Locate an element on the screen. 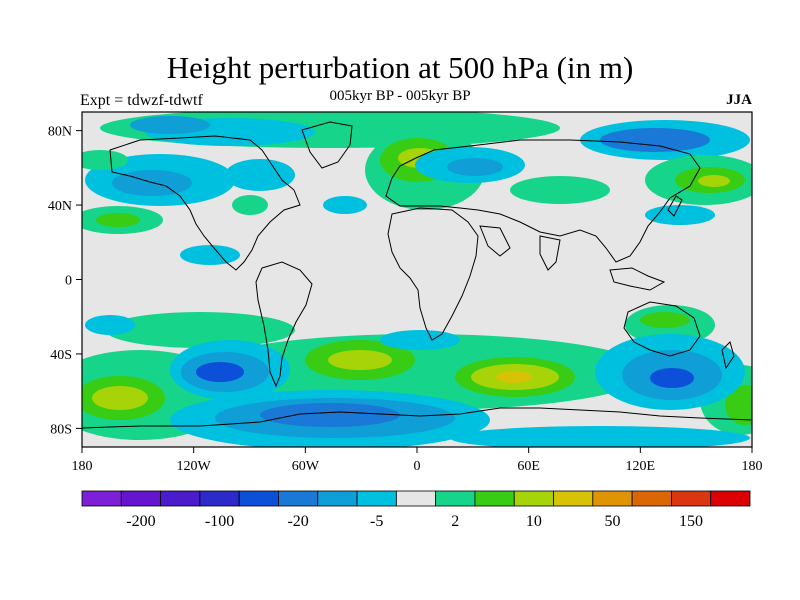  colorbar-label: -200 is located at coordinates (140, 521).